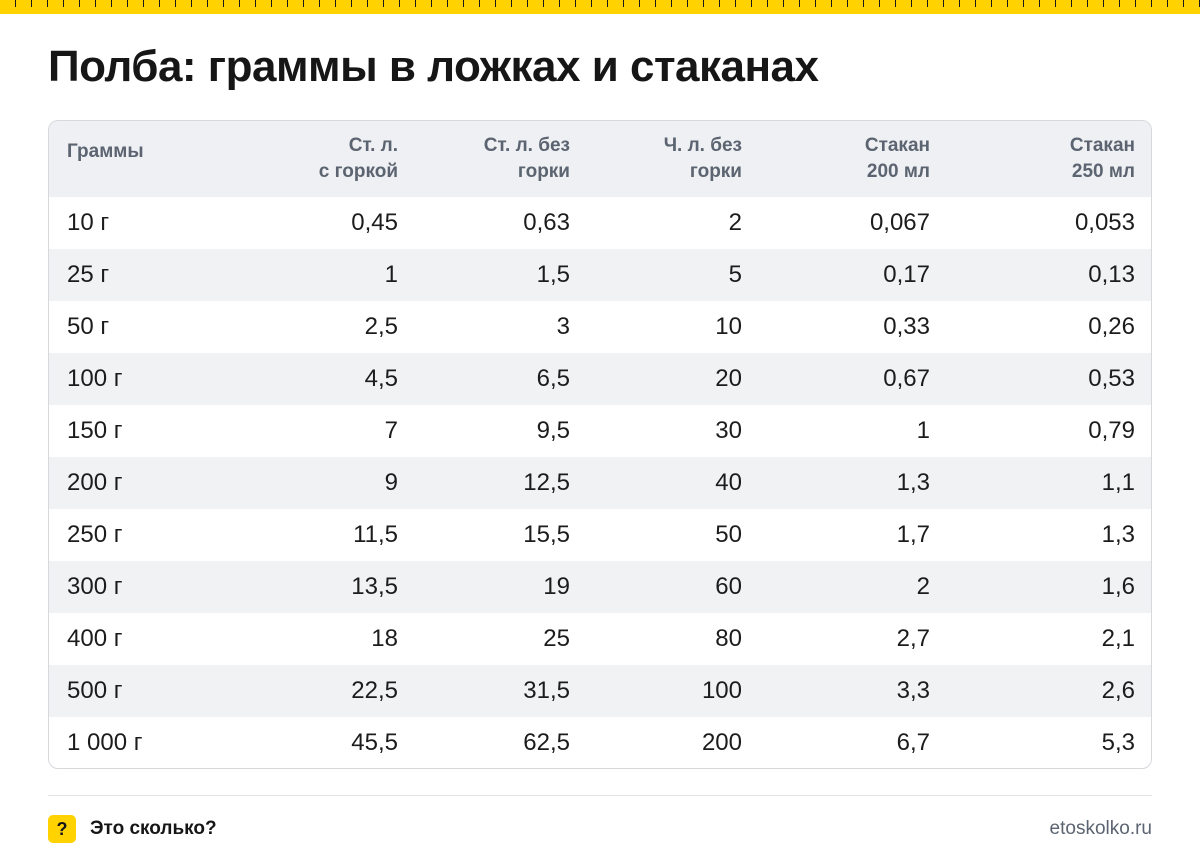  Describe the element at coordinates (1111, 378) in the screenshot. I see `value-cell: 0,53` at that location.